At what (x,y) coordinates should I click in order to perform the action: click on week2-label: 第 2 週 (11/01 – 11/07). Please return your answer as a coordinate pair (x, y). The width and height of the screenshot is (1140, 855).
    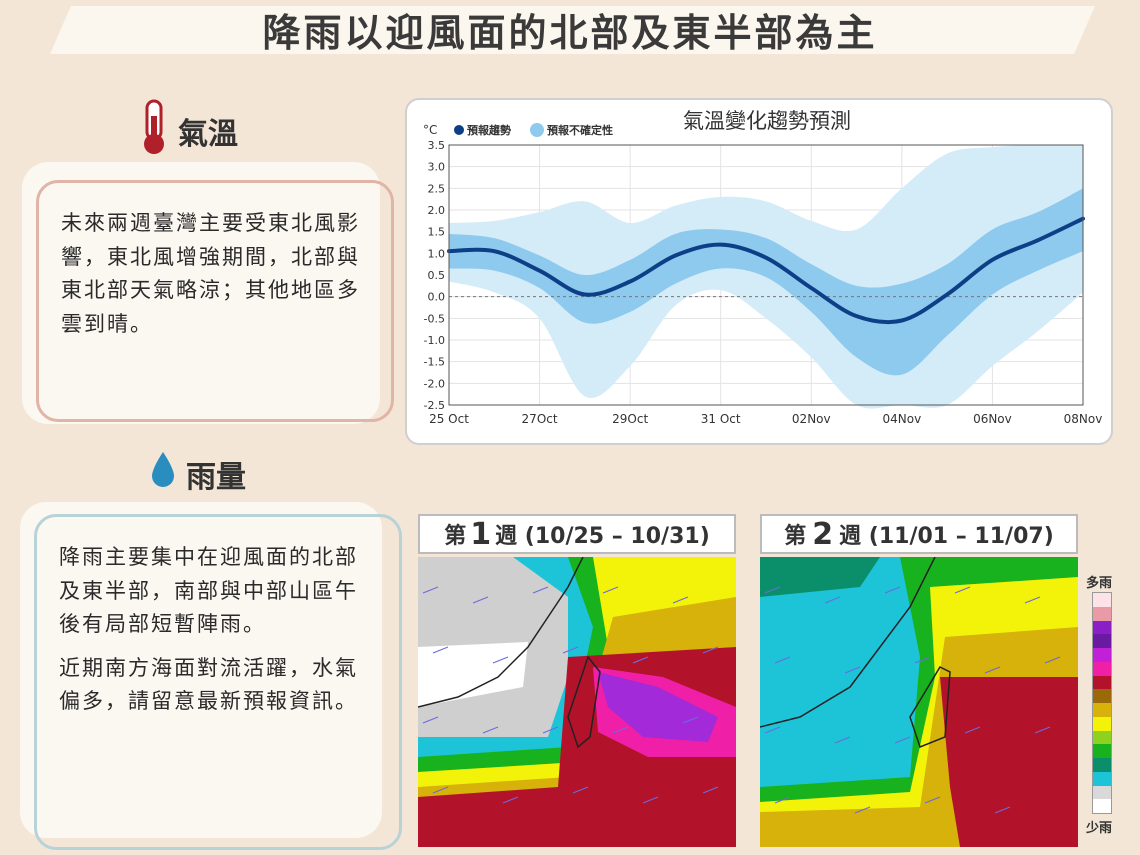
    Looking at the image, I should click on (919, 534).